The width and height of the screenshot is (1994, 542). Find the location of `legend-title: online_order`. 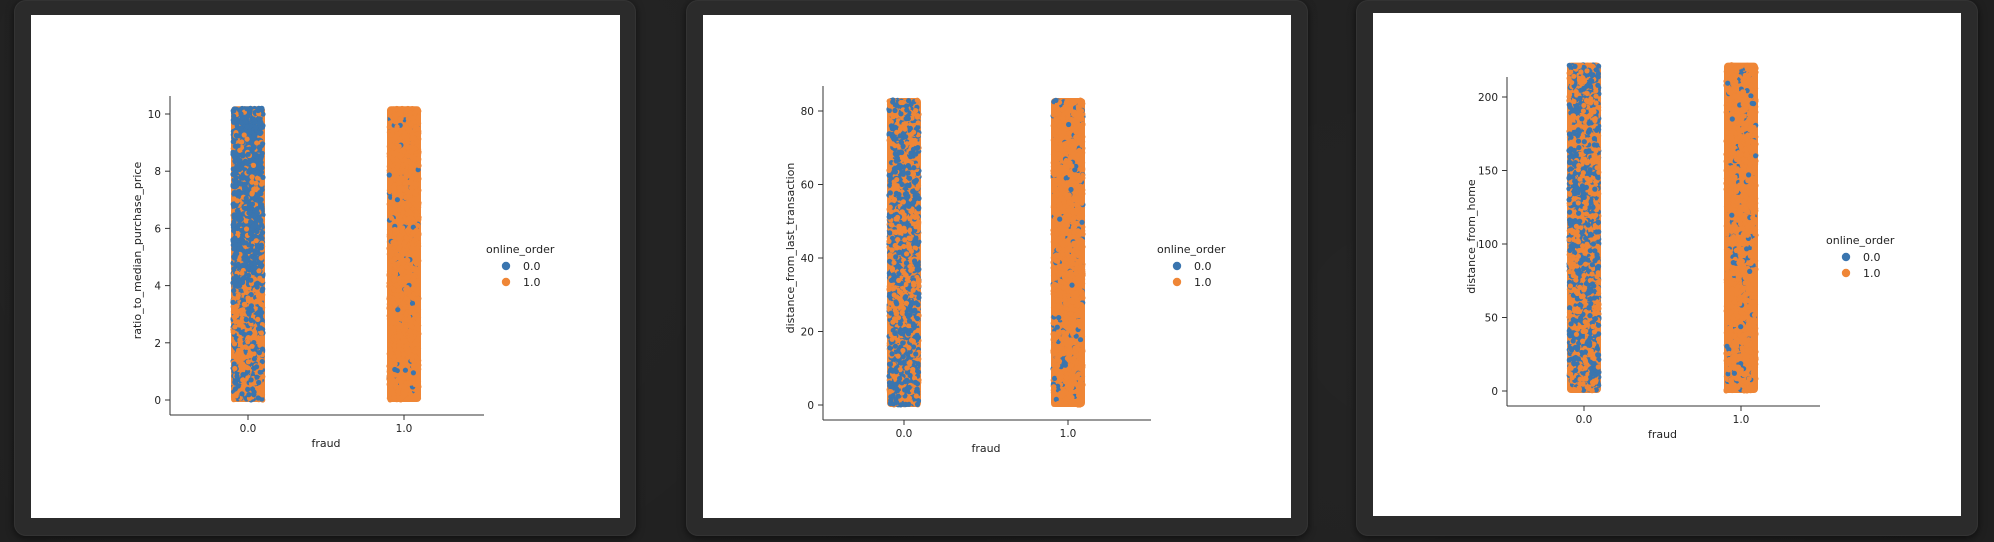

legend-title: online_order is located at coordinates (520, 249).